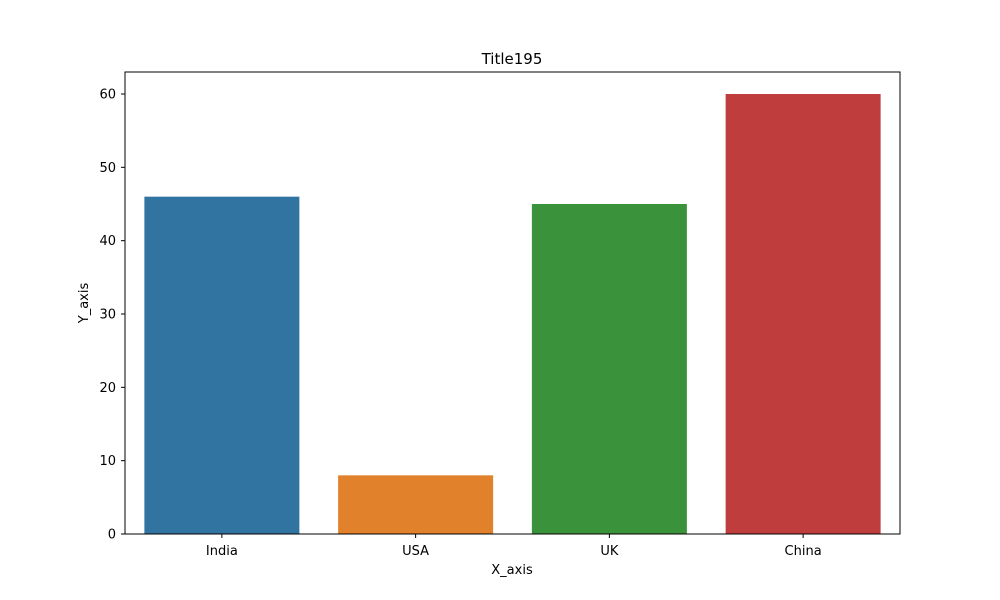 The image size is (1000, 600). Describe the element at coordinates (107, 95) in the screenshot. I see `y-tick-label-60: 60` at that location.